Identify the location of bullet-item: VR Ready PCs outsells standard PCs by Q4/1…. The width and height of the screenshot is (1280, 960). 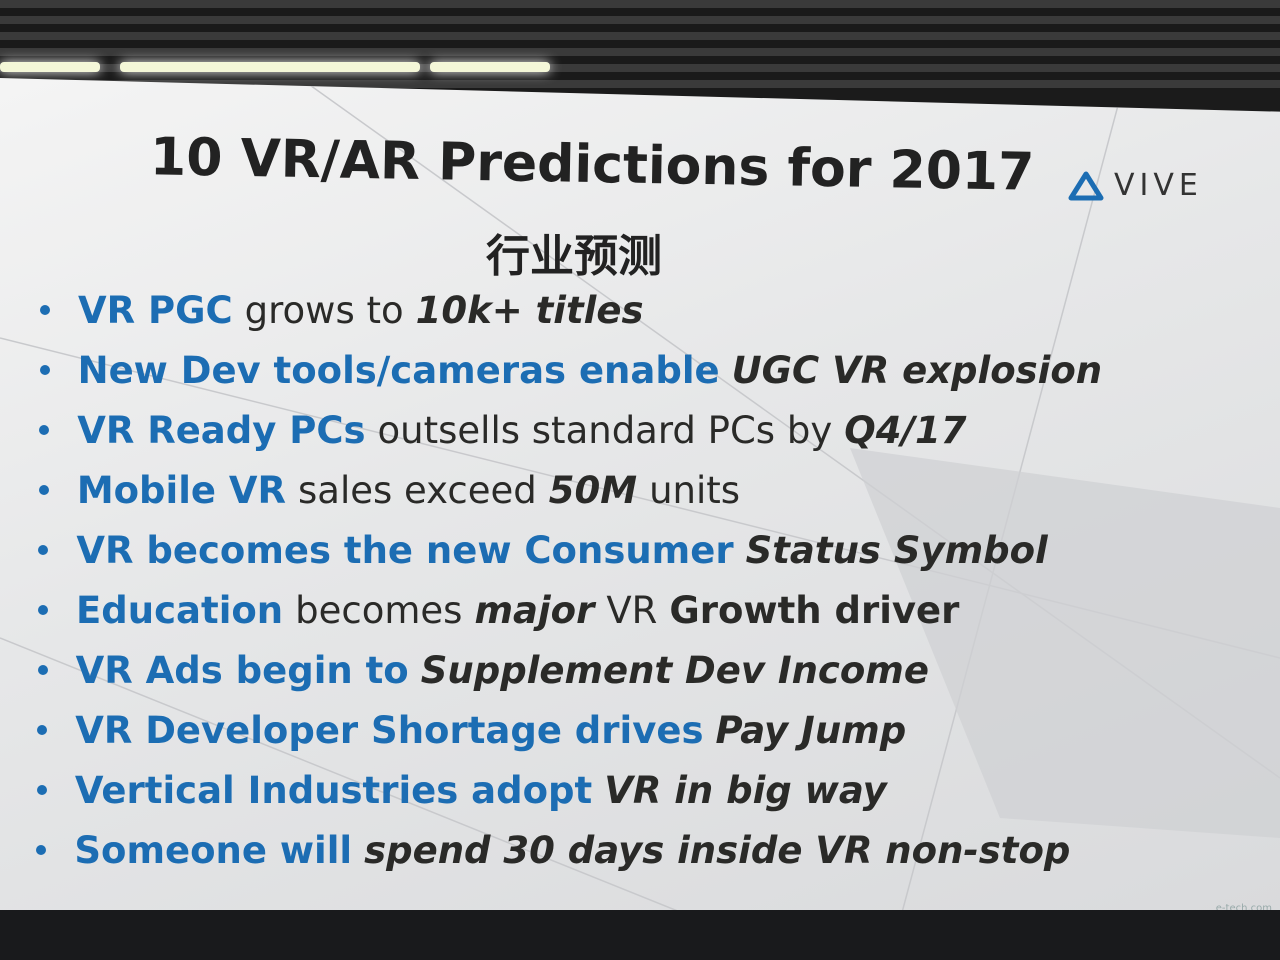
(576, 430).